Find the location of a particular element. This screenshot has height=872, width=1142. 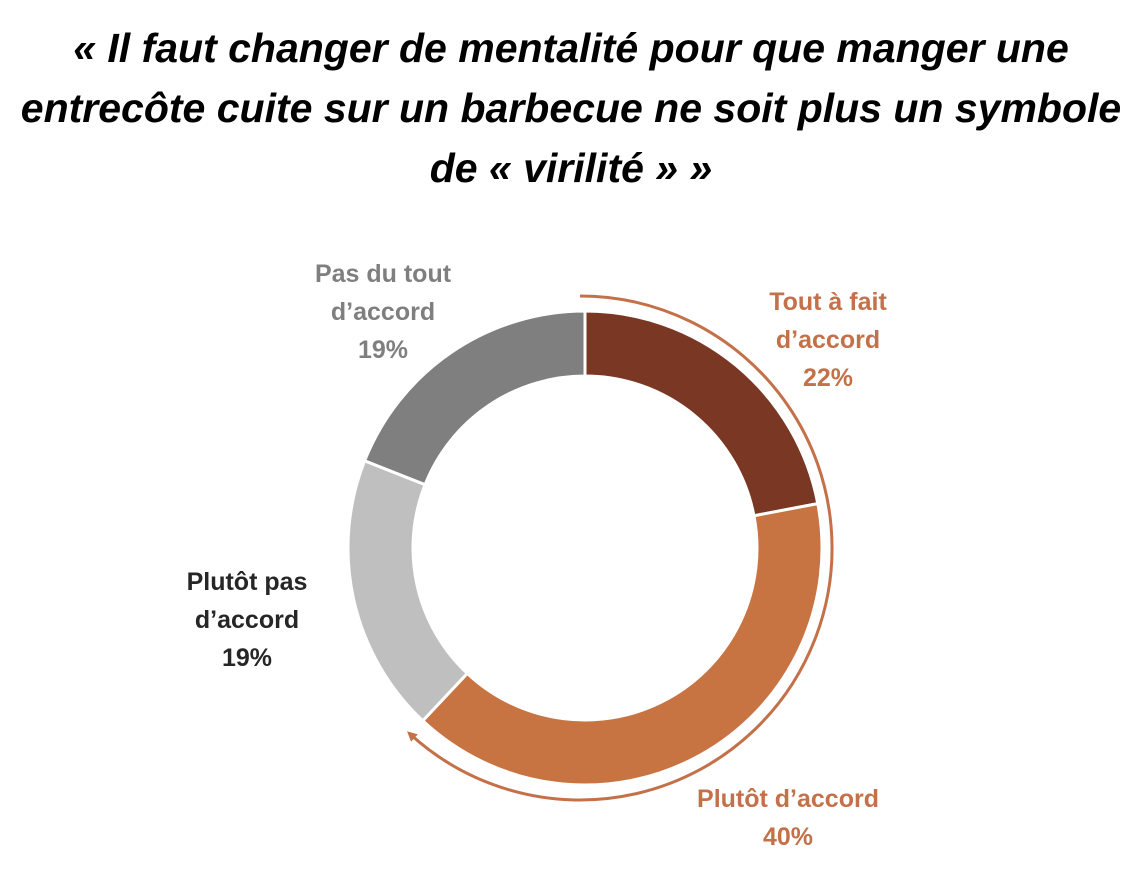

category-label: Tout à fait d’accord is located at coordinates (828, 321).